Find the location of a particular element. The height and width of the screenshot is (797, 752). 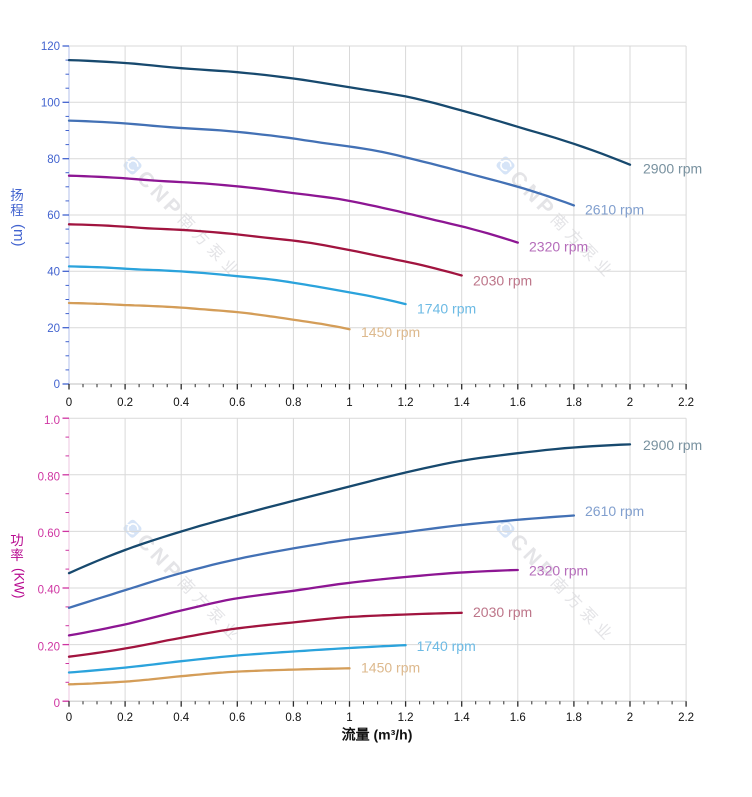

svg-text: 率 is located at coordinates (17, 555).